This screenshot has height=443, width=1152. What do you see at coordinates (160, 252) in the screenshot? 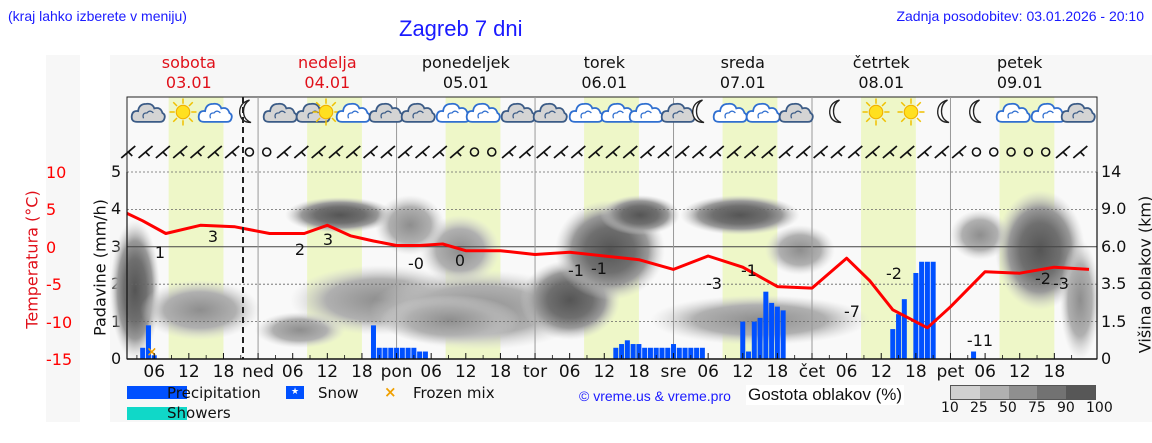
I see `svg-text: 1` at bounding box center [160, 252].